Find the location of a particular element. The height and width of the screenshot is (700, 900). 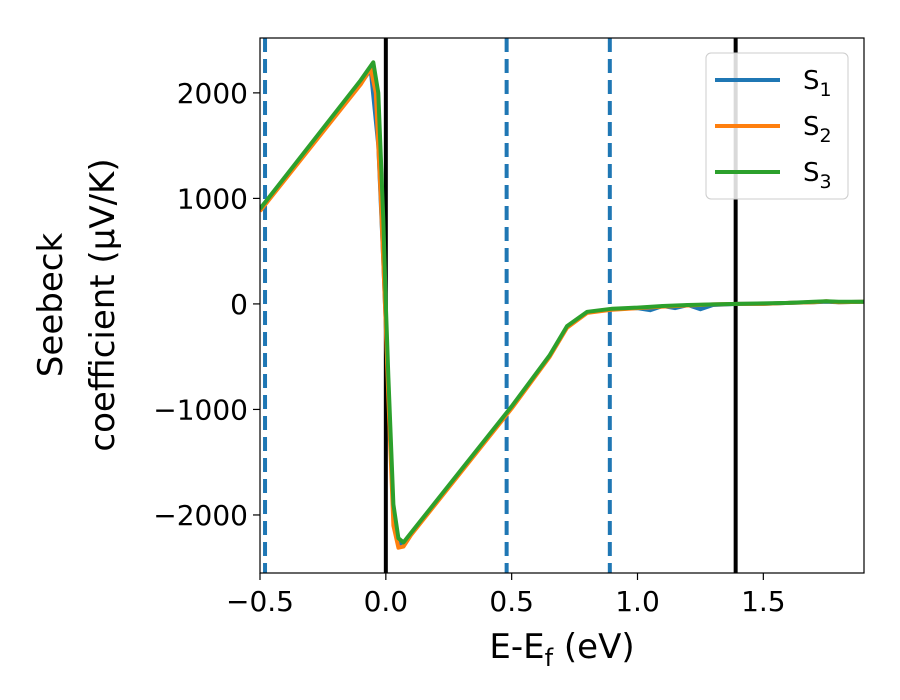

x-tick-label-3: 0.5 is located at coordinates (511, 601).